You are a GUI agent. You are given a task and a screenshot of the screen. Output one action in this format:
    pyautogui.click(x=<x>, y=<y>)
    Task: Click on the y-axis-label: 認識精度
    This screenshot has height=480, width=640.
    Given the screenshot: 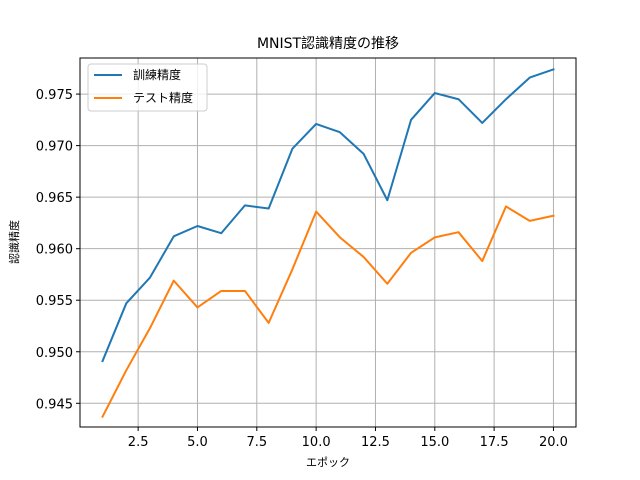 What is the action you would take?
    pyautogui.click(x=14, y=242)
    